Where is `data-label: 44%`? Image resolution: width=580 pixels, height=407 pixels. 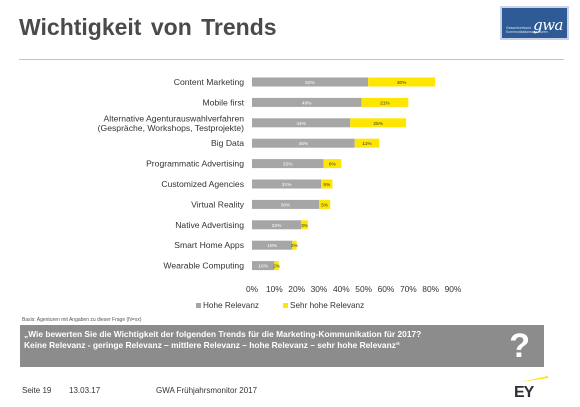 data-label: 44% is located at coordinates (301, 124).